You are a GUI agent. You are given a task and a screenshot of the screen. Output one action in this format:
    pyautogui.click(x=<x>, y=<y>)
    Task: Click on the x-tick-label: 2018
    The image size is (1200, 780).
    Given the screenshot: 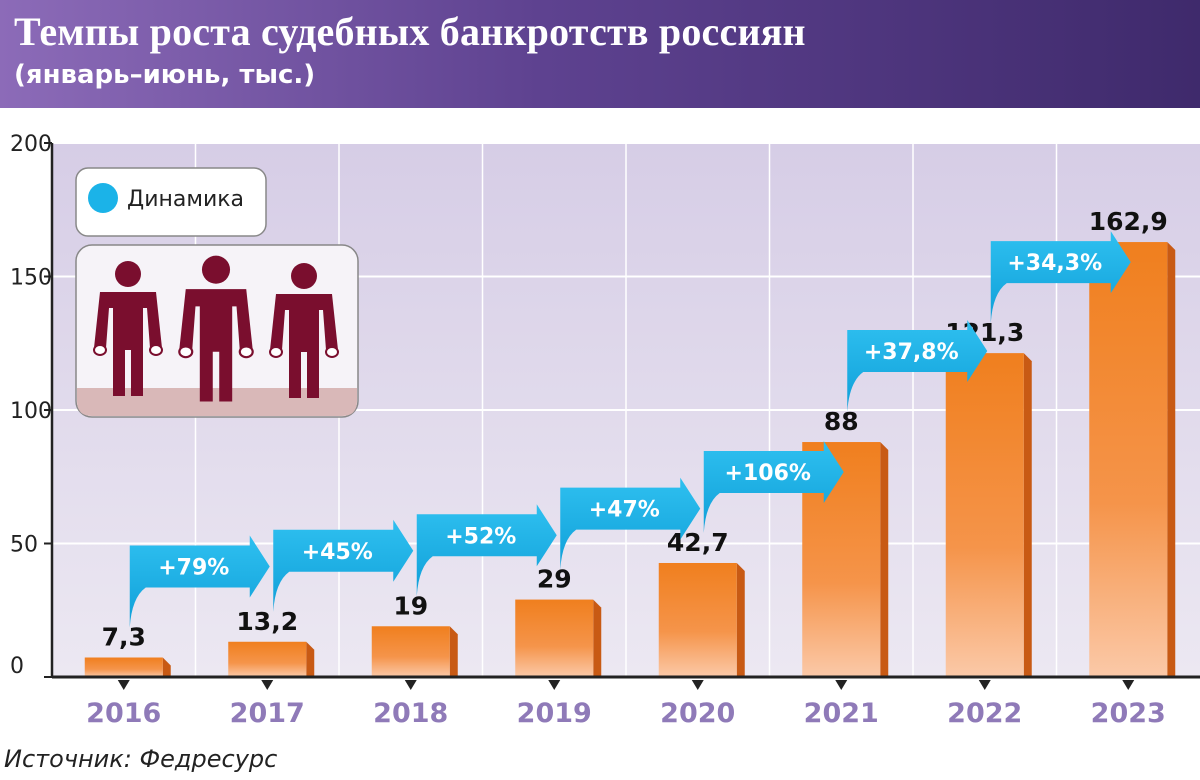 What is the action you would take?
    pyautogui.click(x=410, y=713)
    